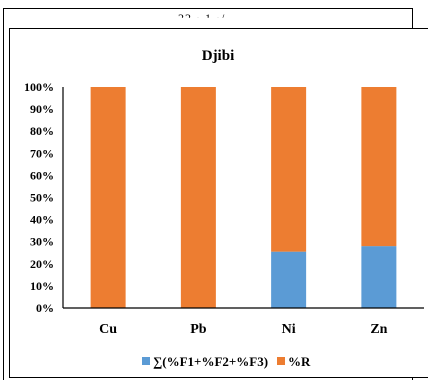 The image size is (428, 390). What do you see at coordinates (42, 175) in the screenshot?
I see `y-tick-label: 60%` at bounding box center [42, 175].